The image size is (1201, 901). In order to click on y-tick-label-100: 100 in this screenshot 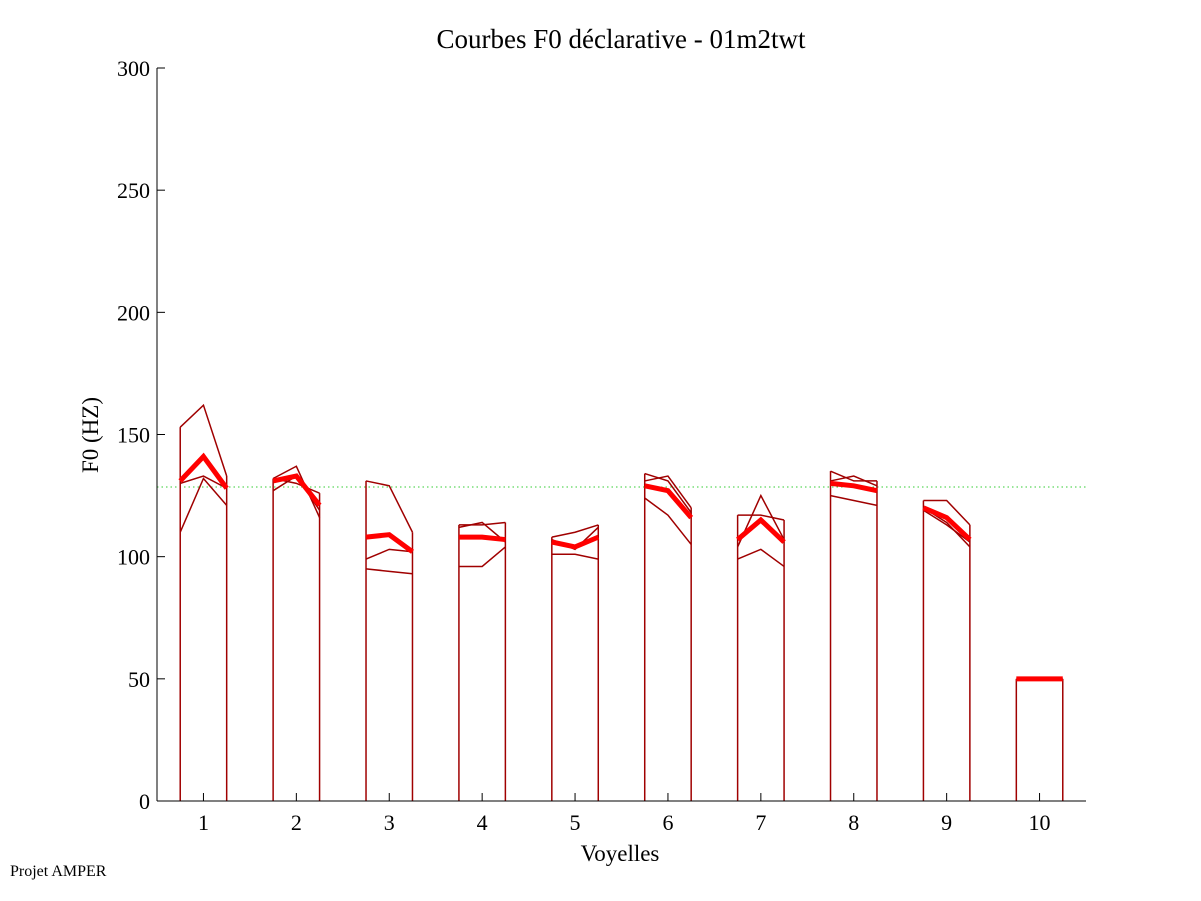, I will do `click(133, 557)`.